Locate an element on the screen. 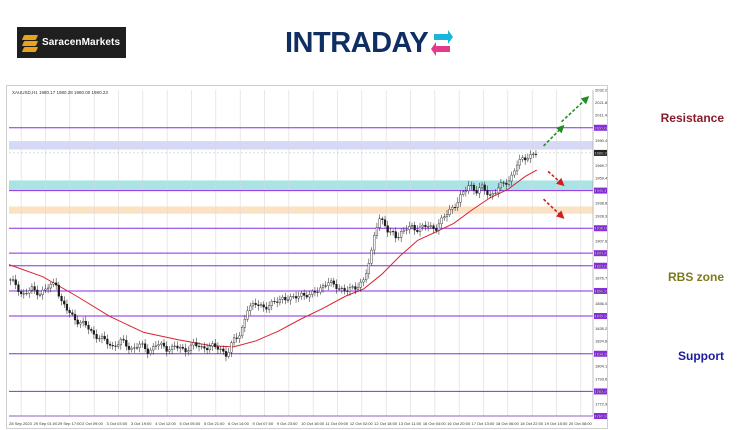  time-tick-label: 13 Oct 11:00 is located at coordinates (410, 423).